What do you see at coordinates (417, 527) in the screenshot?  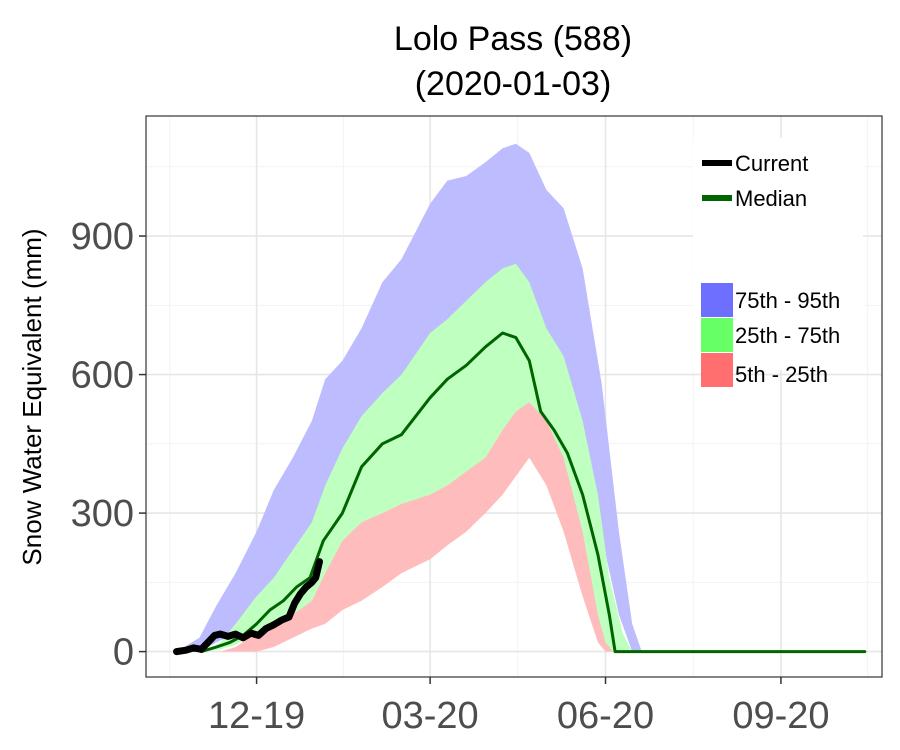 I see `band-5-25th` at bounding box center [417, 527].